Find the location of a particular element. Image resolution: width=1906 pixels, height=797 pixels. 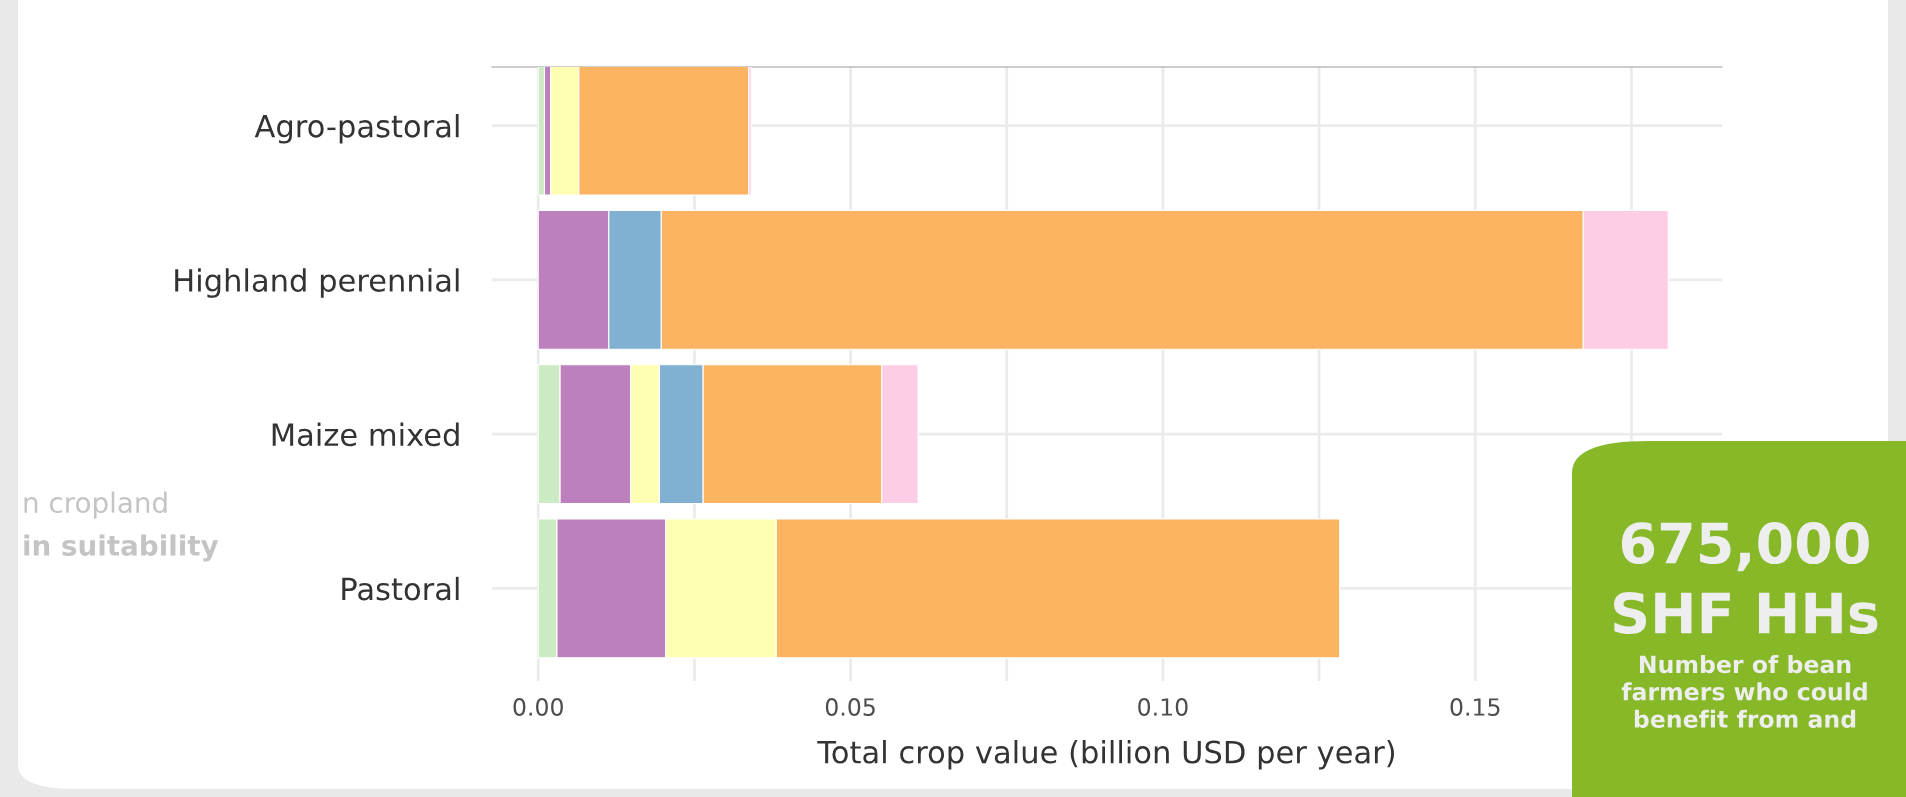

annotation: 675,000 is located at coordinates (1745, 547).